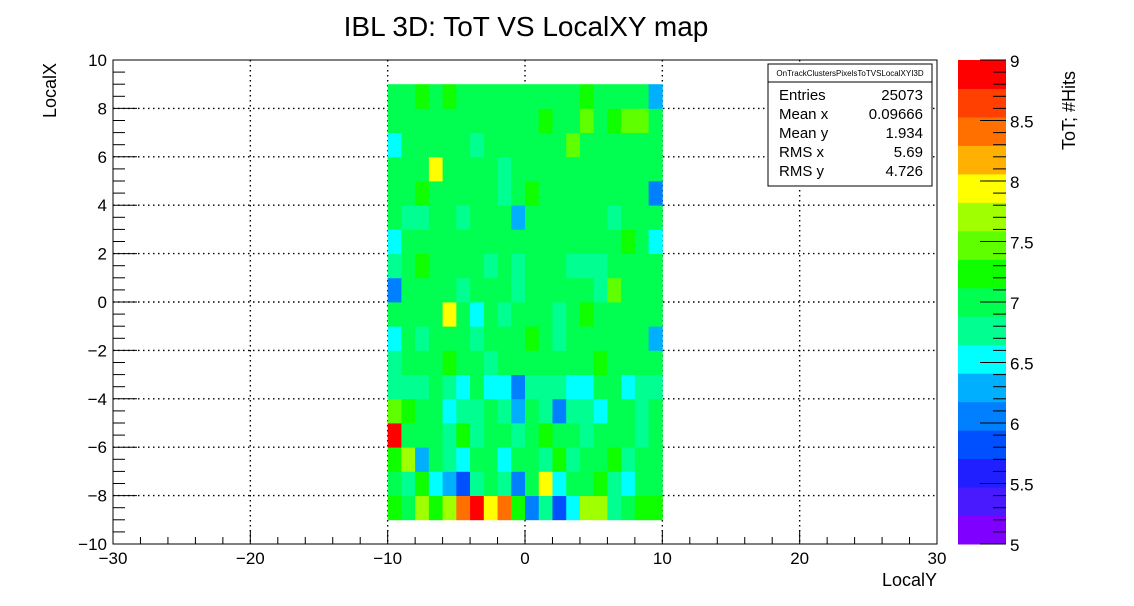  What do you see at coordinates (1022, 364) in the screenshot?
I see `z-tick-label: 6.5` at bounding box center [1022, 364].